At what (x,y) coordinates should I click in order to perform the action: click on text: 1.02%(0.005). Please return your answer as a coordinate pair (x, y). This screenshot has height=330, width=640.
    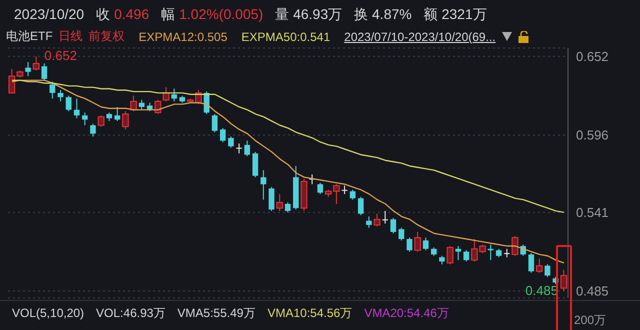
    Looking at the image, I should click on (221, 14).